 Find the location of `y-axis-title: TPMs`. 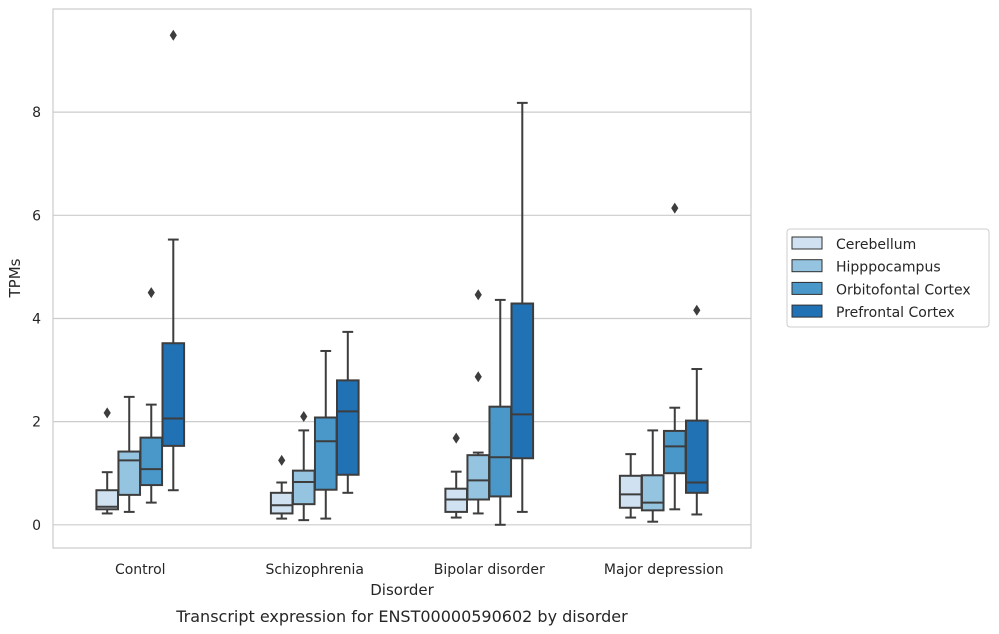

y-axis-title: TPMs is located at coordinates (15, 278).